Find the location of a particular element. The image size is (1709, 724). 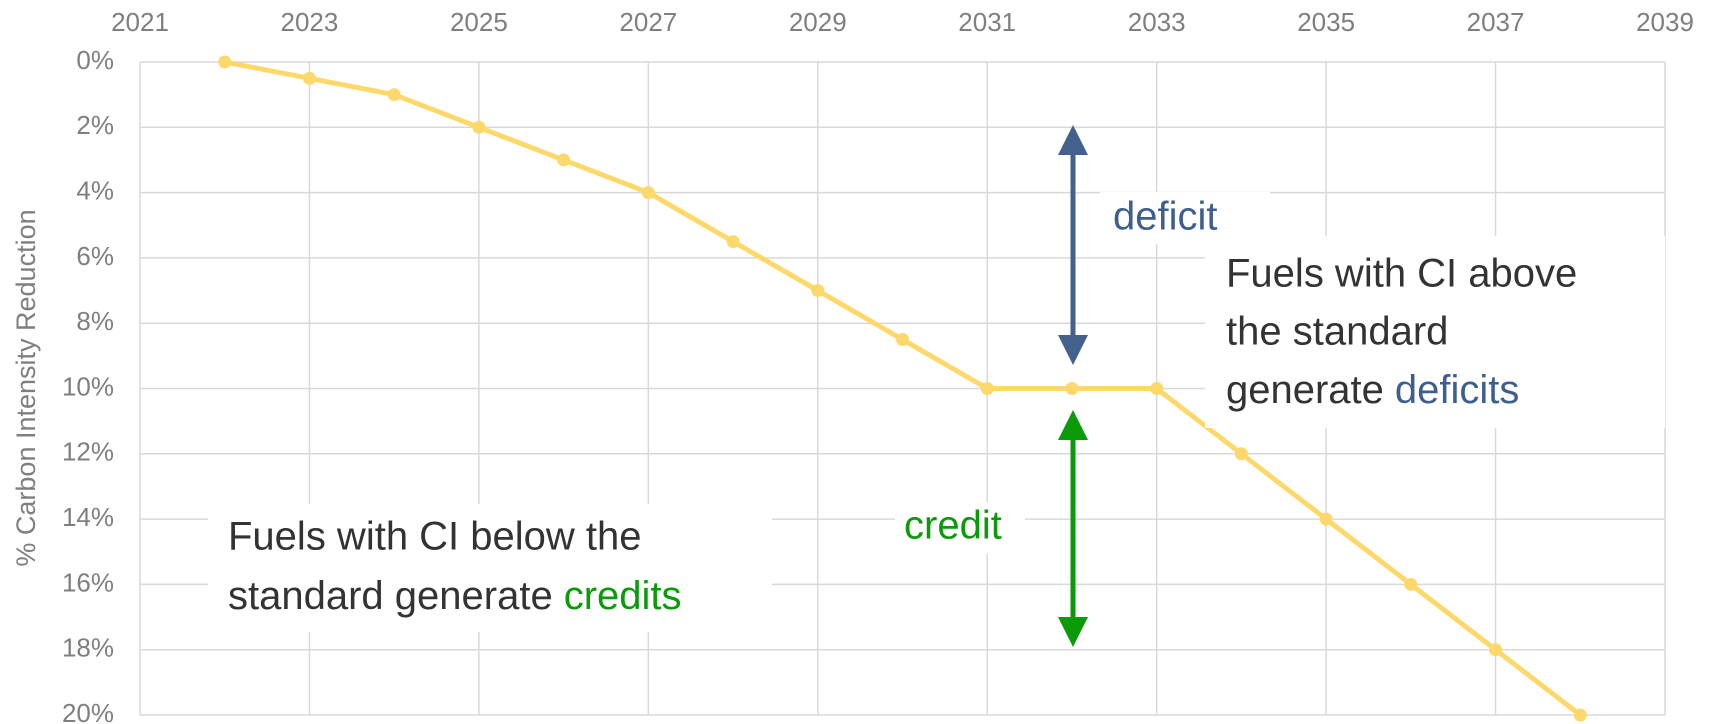

x-tick-label: 2031 is located at coordinates (987, 22).